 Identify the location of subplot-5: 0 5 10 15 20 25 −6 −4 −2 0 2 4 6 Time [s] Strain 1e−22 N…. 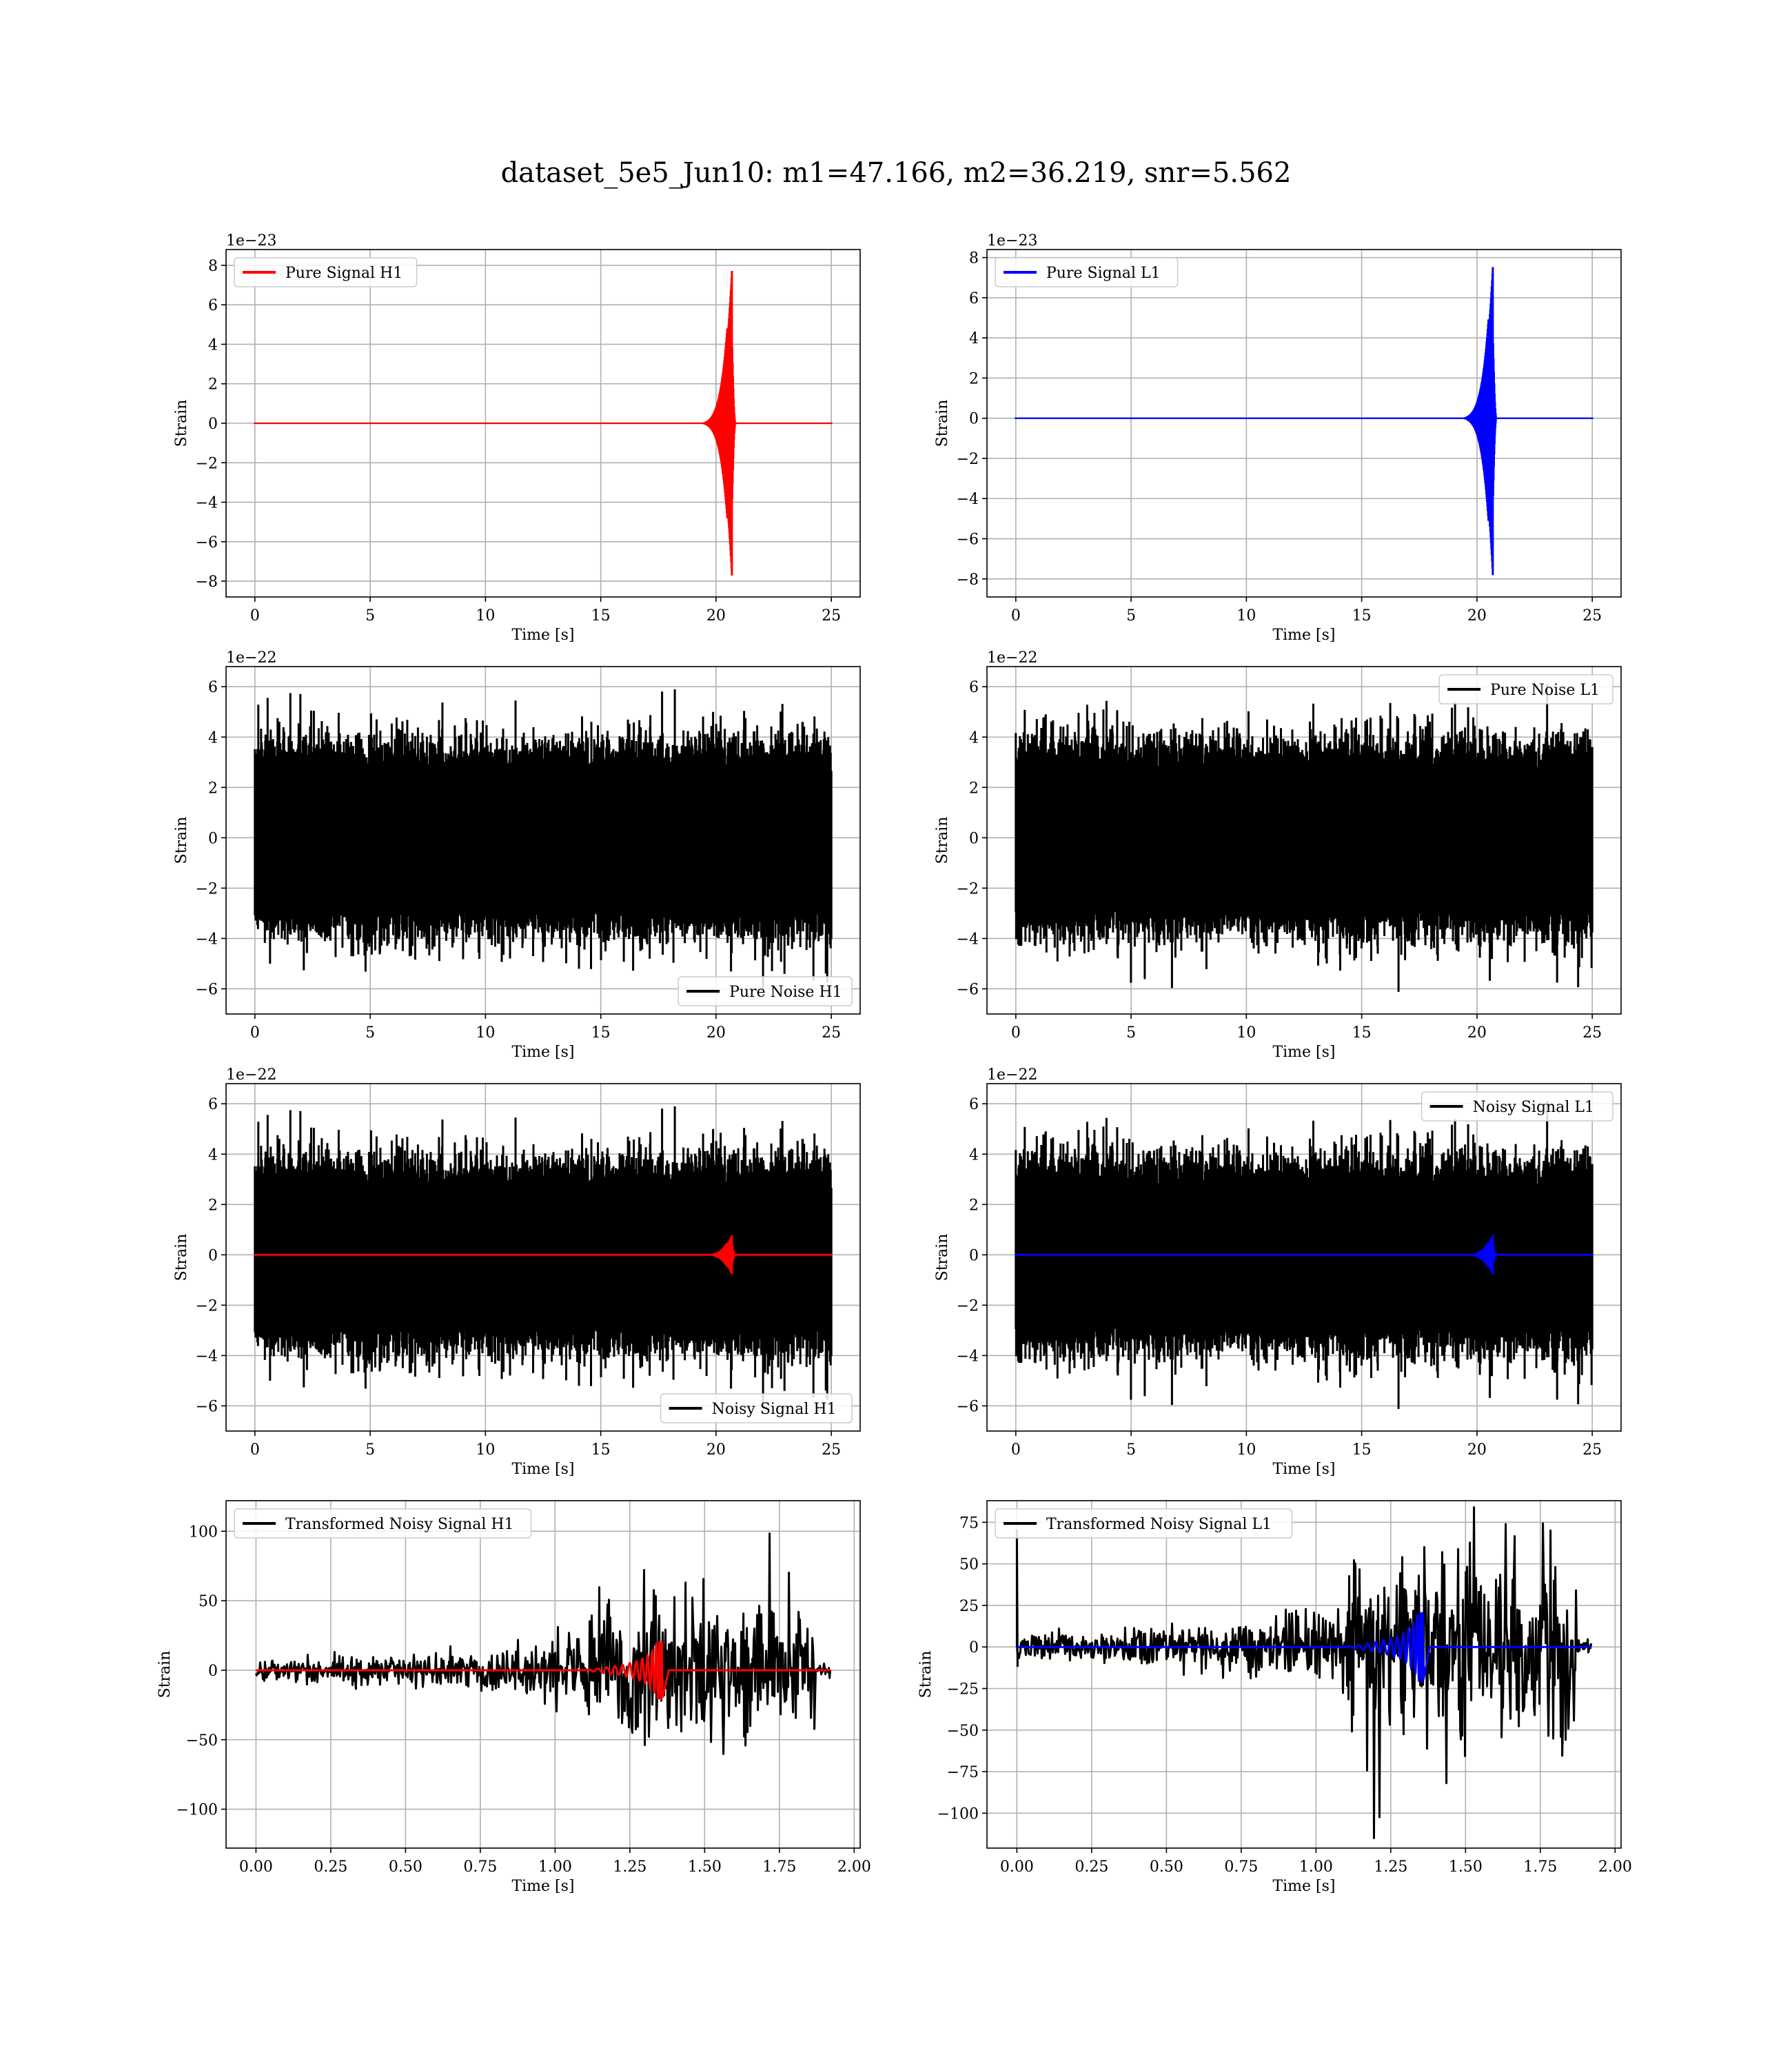
(517, 1272).